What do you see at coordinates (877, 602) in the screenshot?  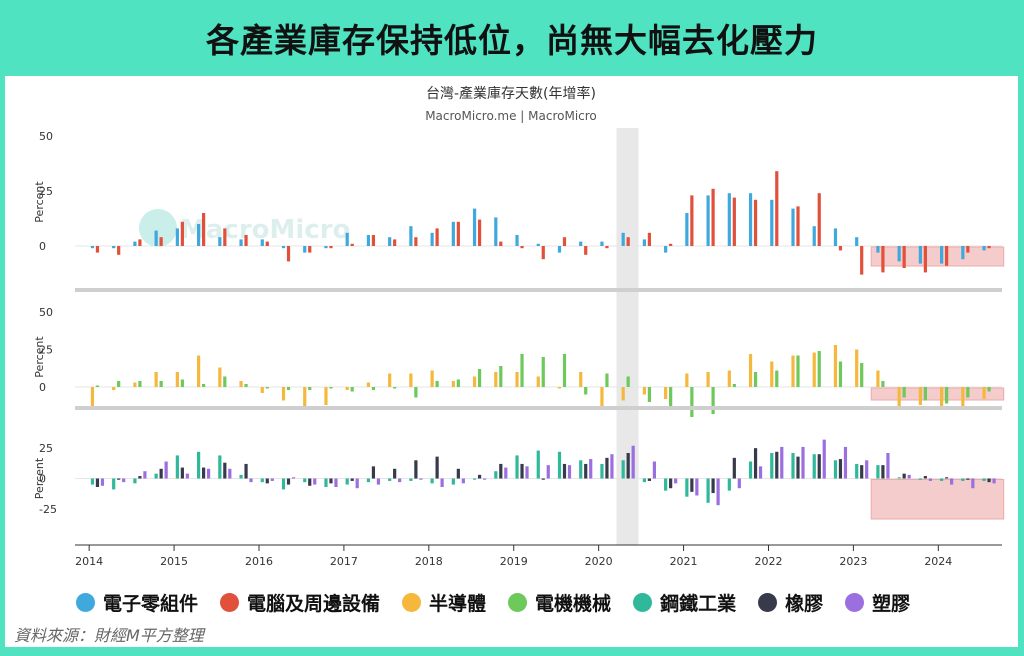 I see `legend-item: 塑膠` at bounding box center [877, 602].